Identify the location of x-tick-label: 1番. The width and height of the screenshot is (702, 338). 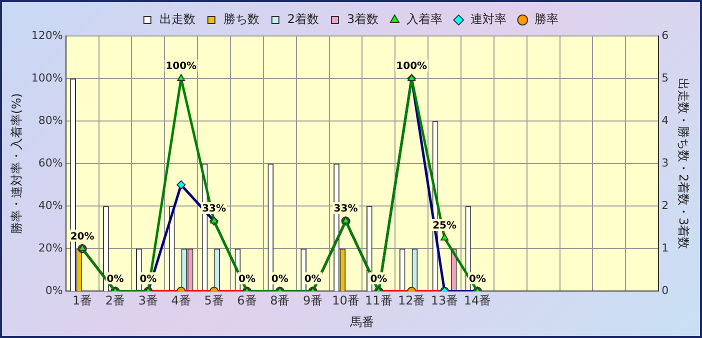
(82, 301).